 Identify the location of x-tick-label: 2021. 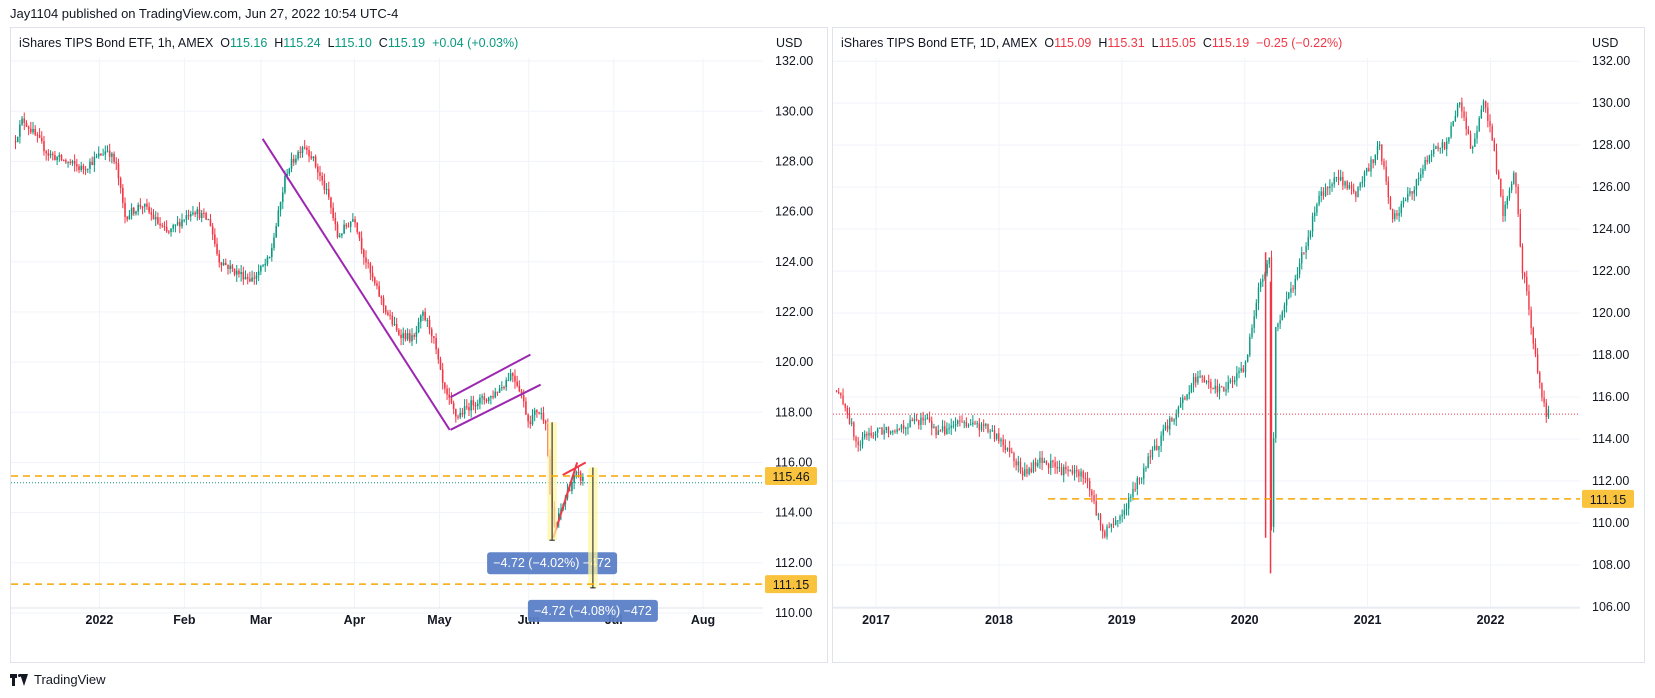
(1368, 620).